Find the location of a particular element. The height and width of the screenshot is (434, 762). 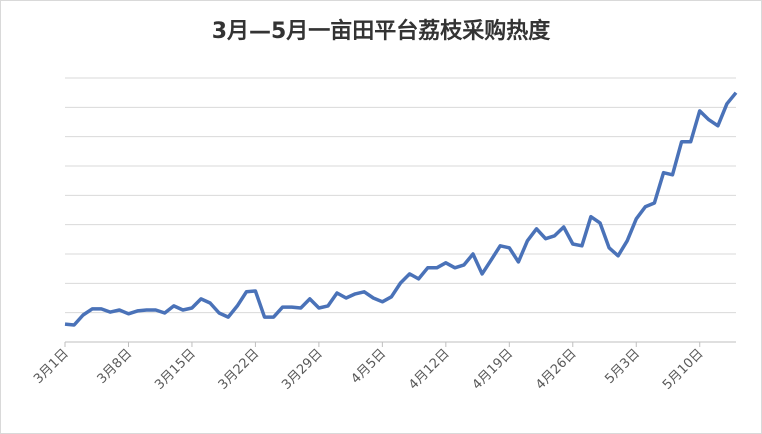

chart-title: 3月—5月一亩田平台荔枝采购热度 is located at coordinates (382, 31).